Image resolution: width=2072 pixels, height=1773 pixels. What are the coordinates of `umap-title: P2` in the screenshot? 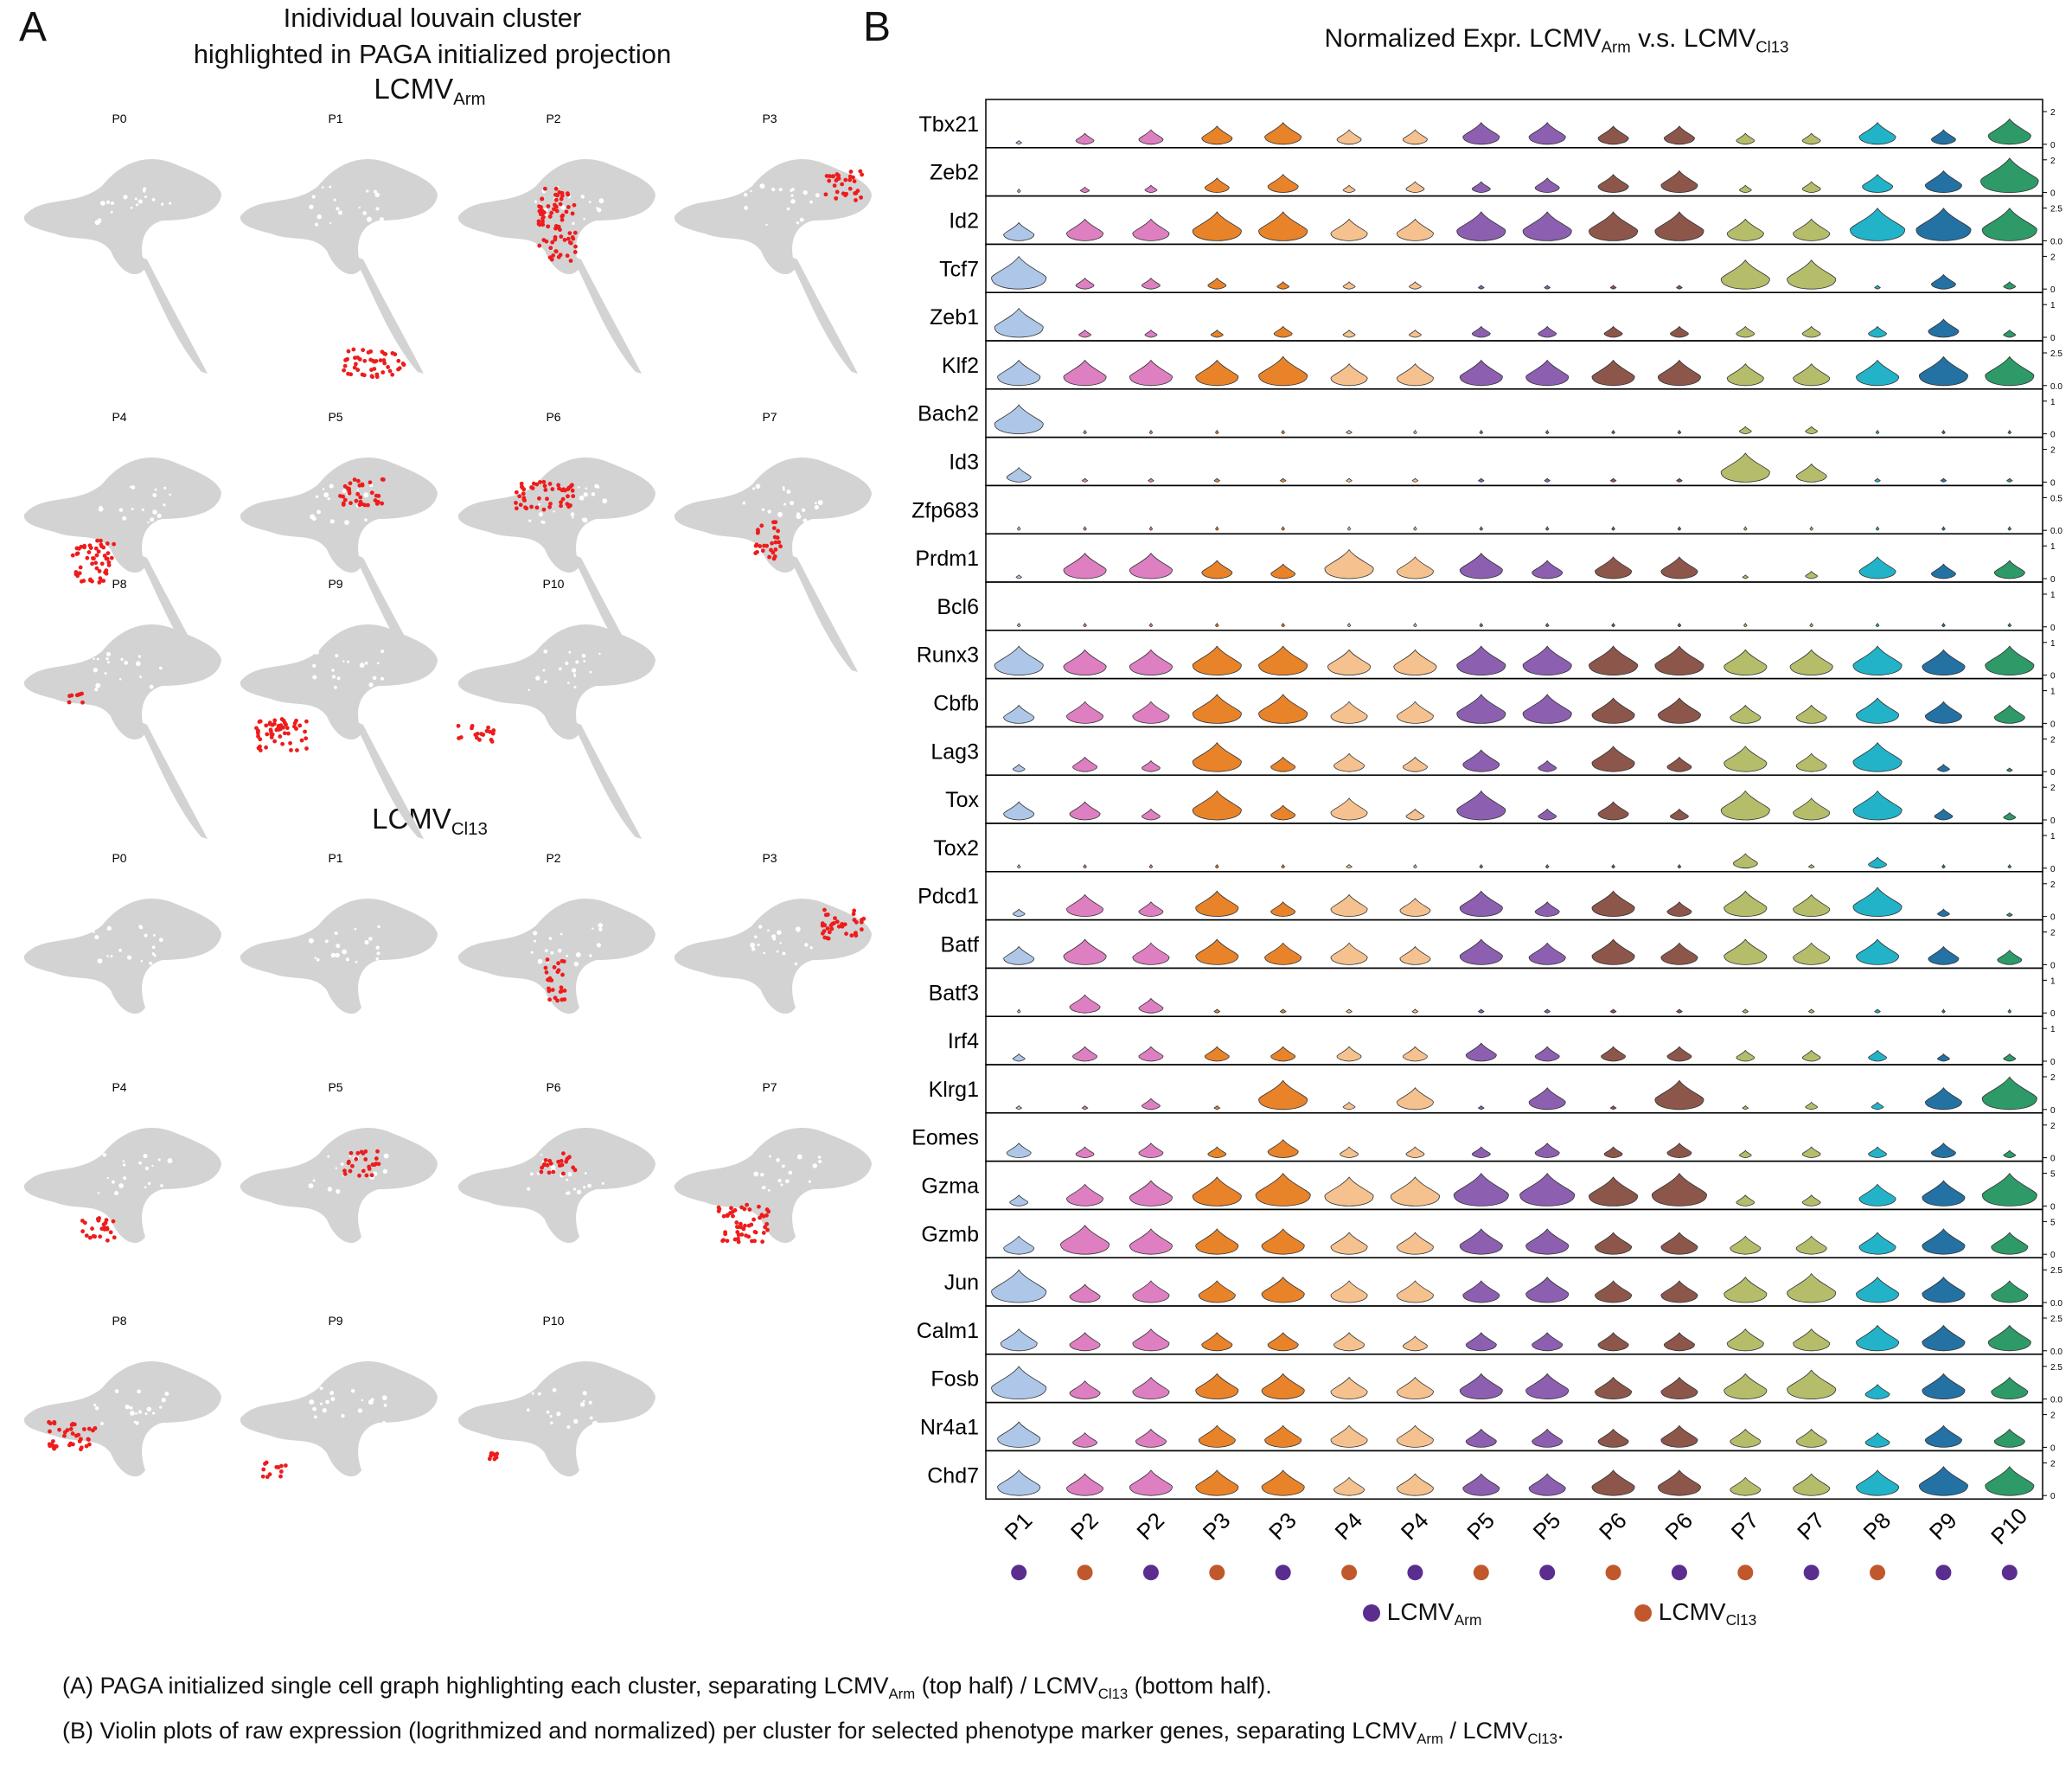 It's located at (553, 118).